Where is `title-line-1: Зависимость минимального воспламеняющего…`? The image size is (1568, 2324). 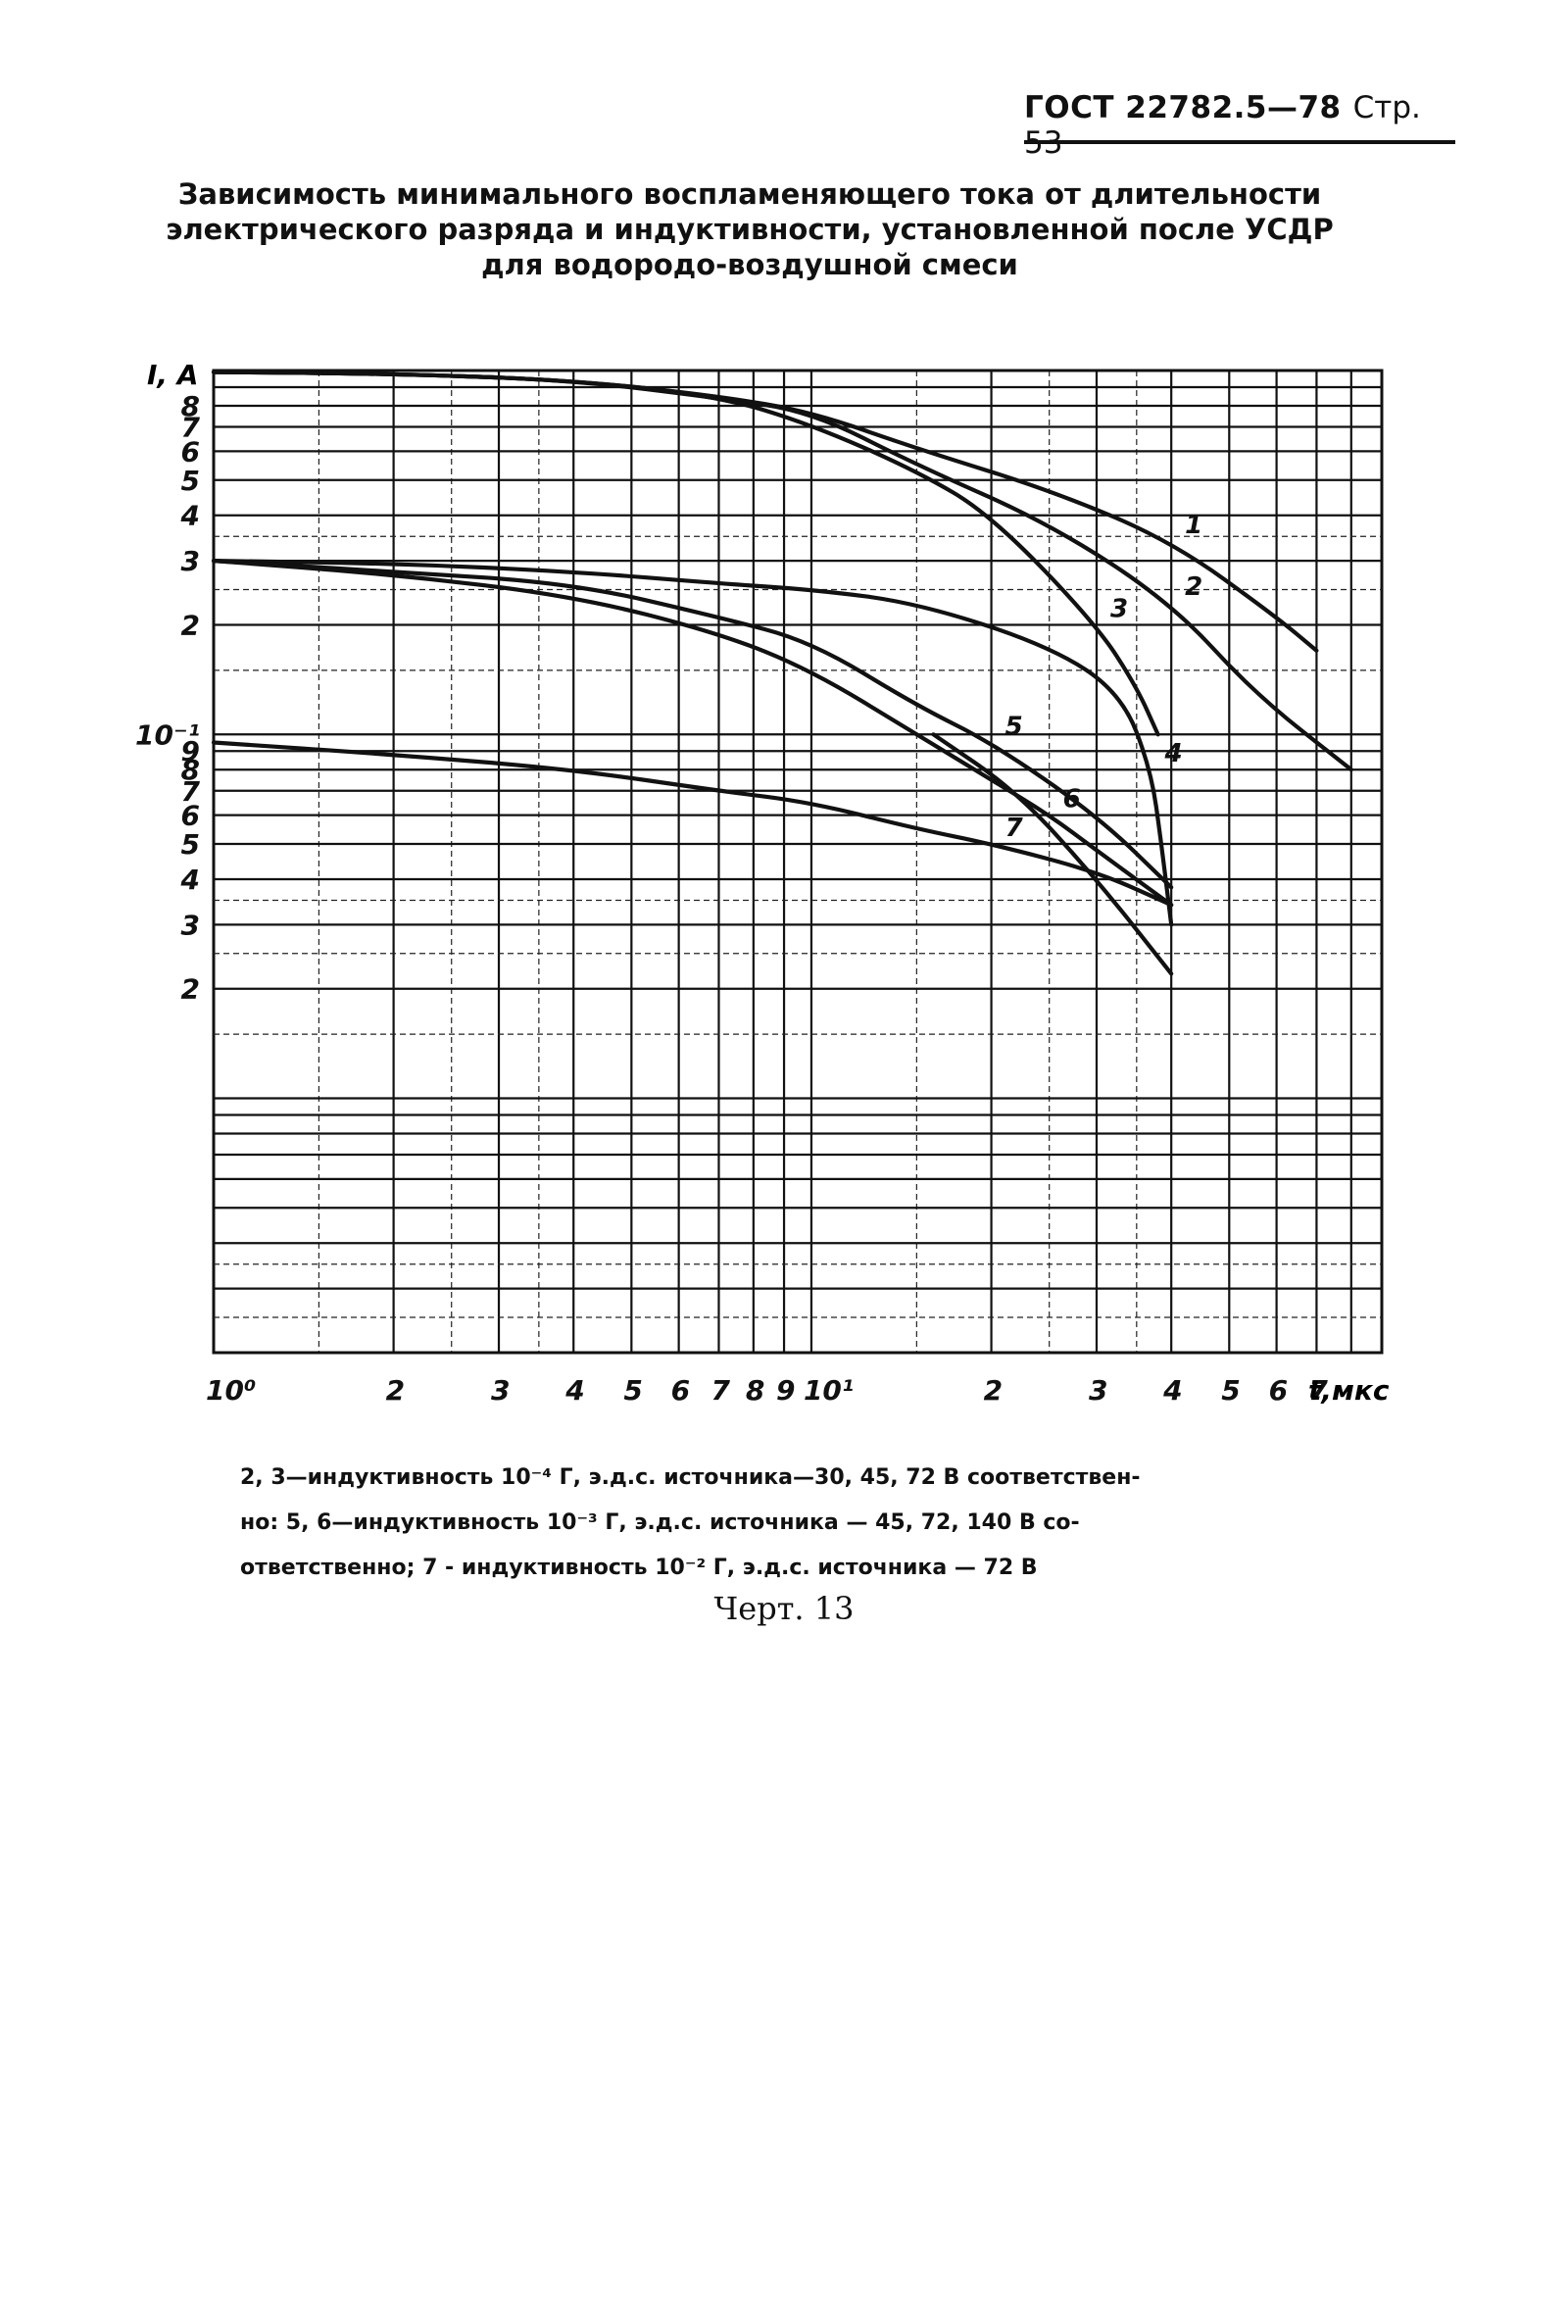 title-line-1: Зависимость минимального воспламеняющего… is located at coordinates (749, 194).